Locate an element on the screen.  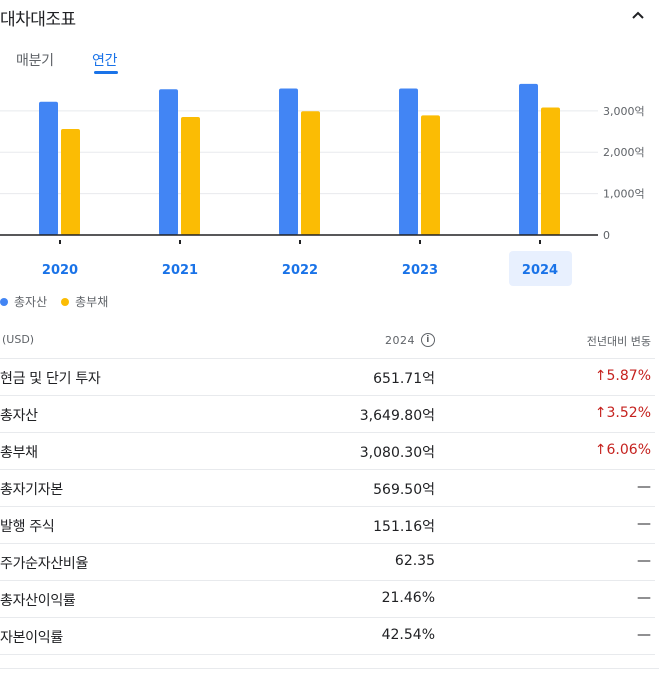
change-value: 3.52% is located at coordinates (628, 413).